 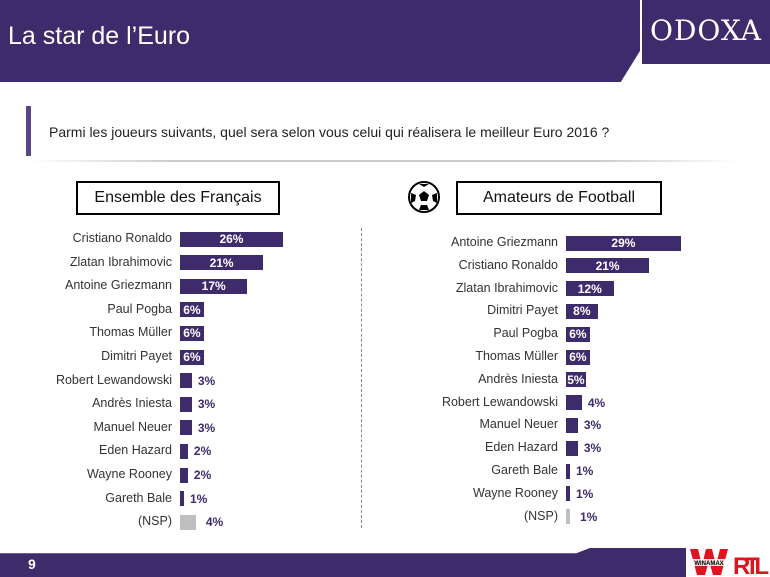 I want to click on page-number: 9, so click(x=32, y=564).